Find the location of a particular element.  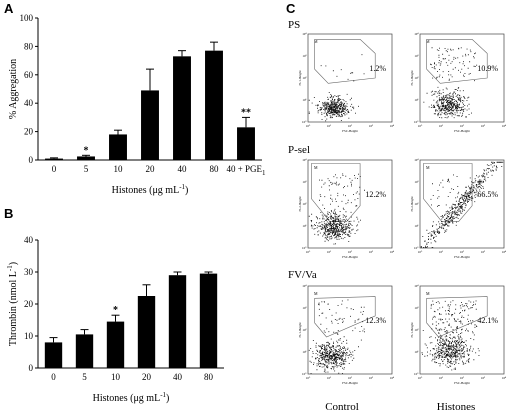

gate-percentage: 42.1% is located at coordinates (487, 320).